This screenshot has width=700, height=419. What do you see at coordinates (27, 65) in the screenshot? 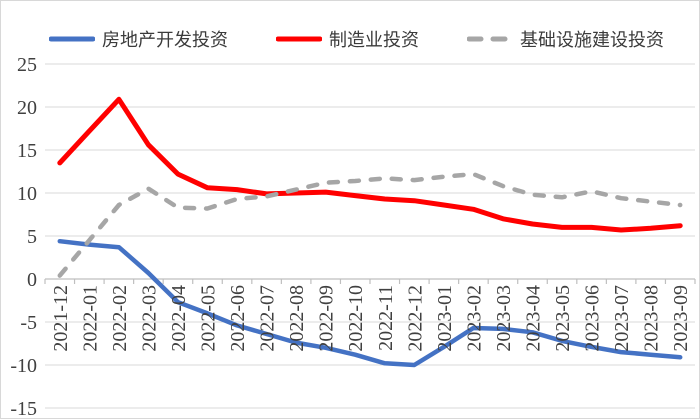
I see `y-tick-label: 25` at bounding box center [27, 65].